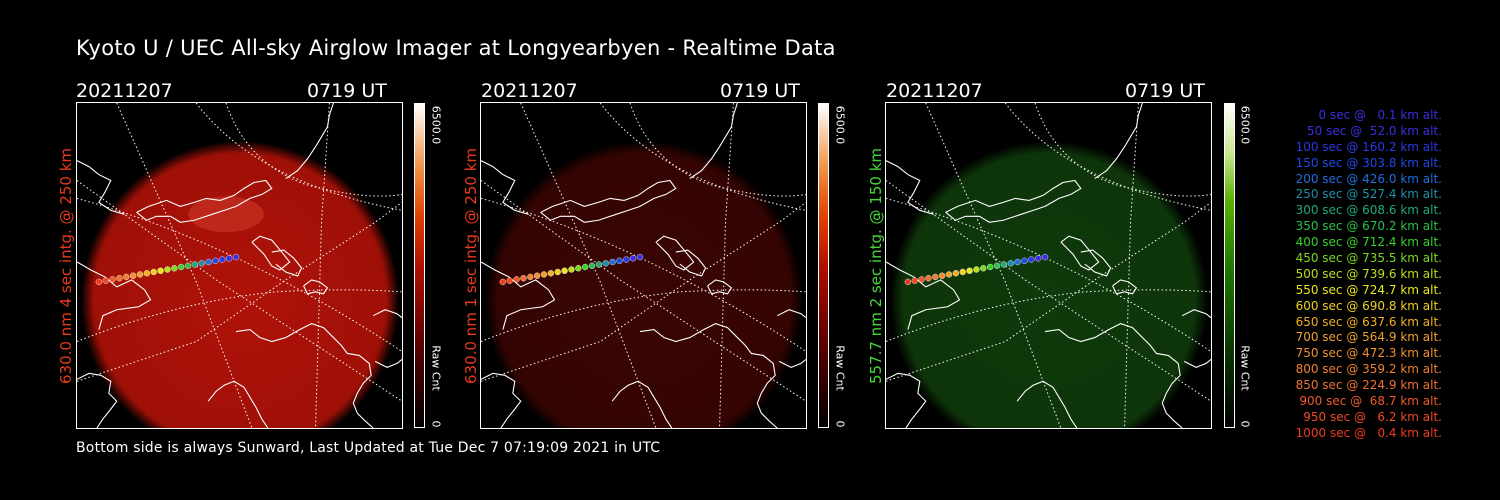  I want to click on legend-row: 900 sec @ 68.7 km alt., so click(1370, 401).